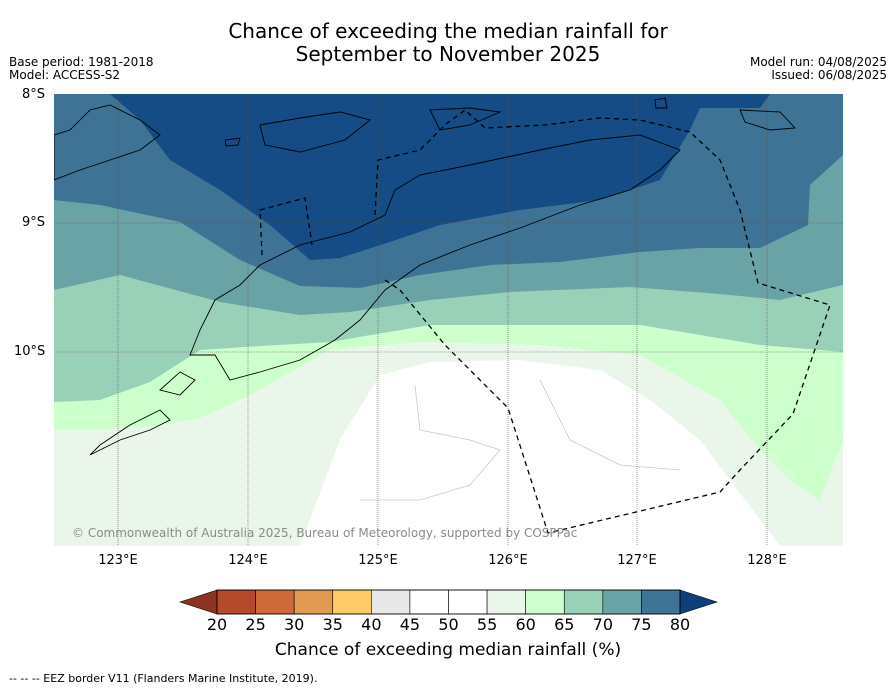 This screenshot has height=690, width=896. What do you see at coordinates (448, 54) in the screenshot?
I see `title-line-2: September to November 2025` at bounding box center [448, 54].